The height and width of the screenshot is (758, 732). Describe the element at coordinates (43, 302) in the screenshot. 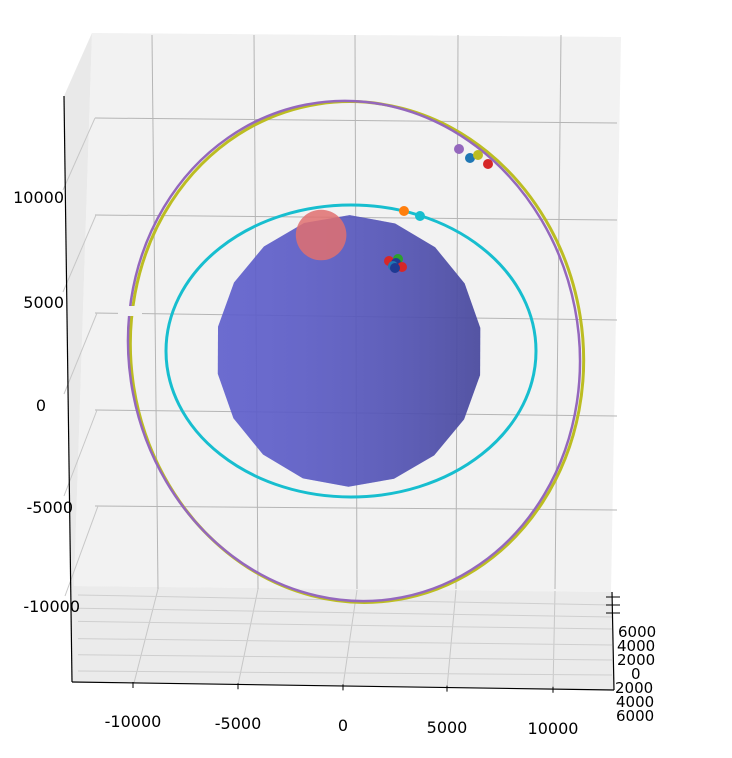

I see `y-tick-label: 5000` at that location.